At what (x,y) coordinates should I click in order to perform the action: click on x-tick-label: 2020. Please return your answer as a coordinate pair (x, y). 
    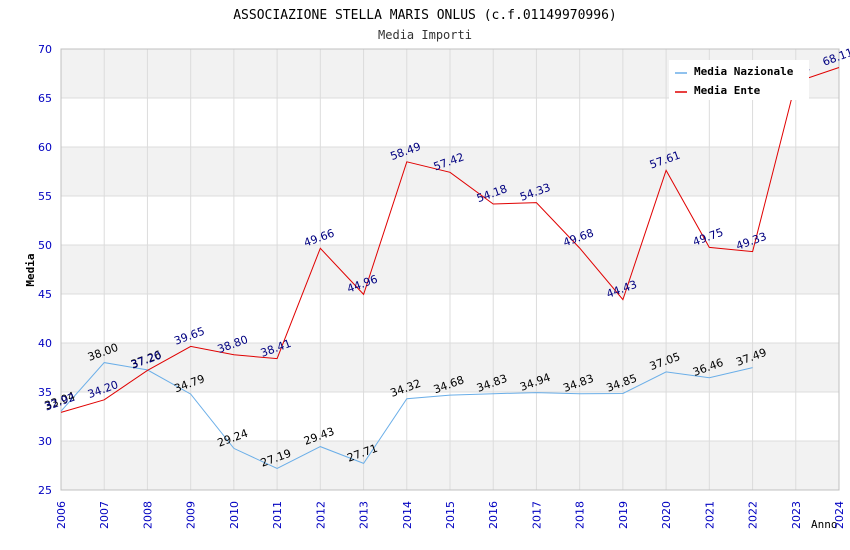
    Looking at the image, I should click on (666, 515).